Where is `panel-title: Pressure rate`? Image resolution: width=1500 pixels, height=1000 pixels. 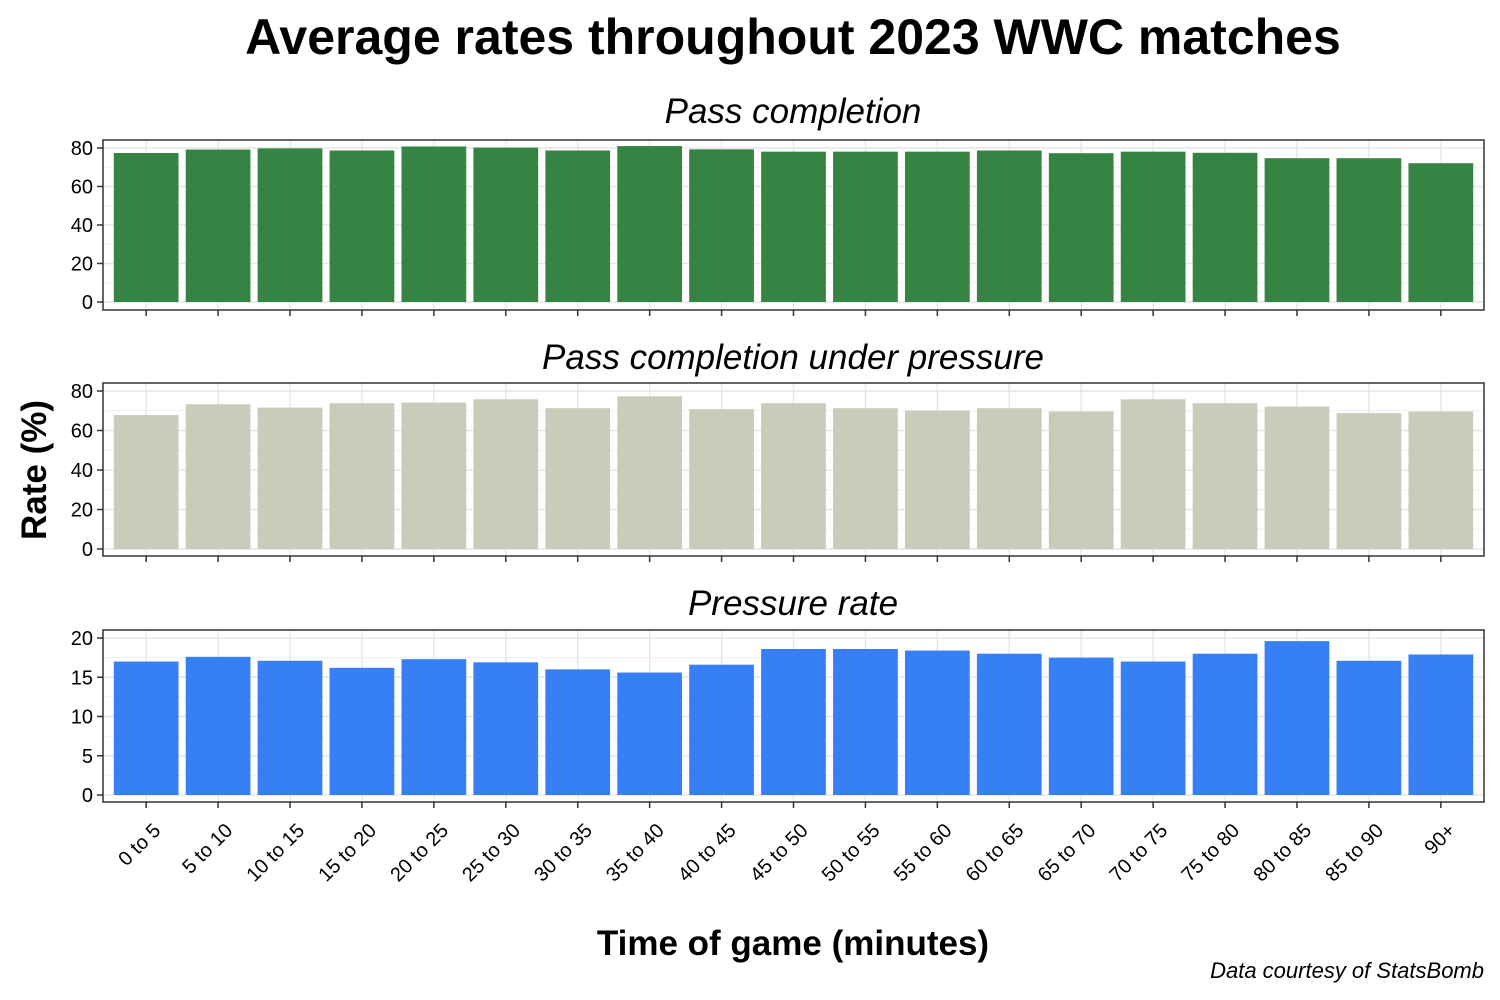
panel-title: Pressure rate is located at coordinates (793, 603).